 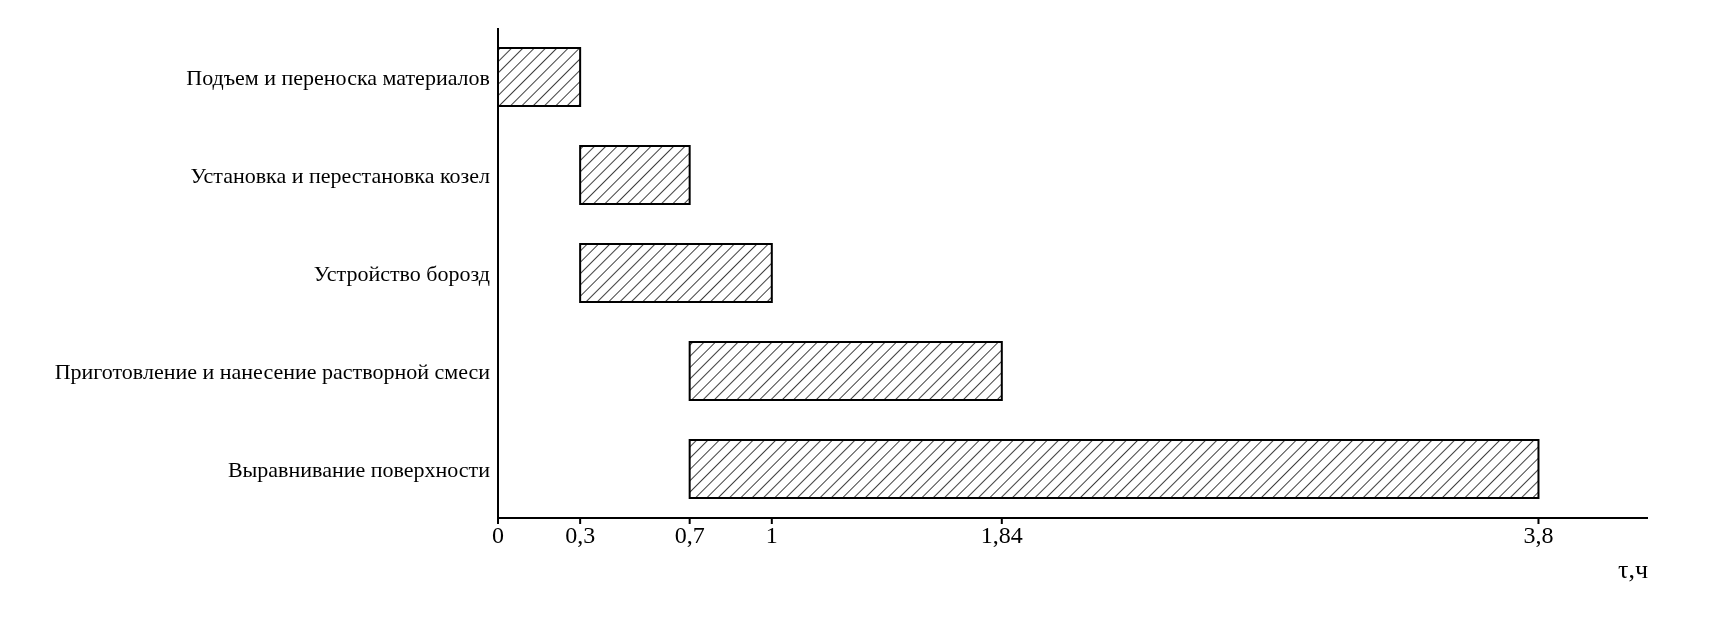 What do you see at coordinates (359, 469) in the screenshot?
I see `y-tick-label: Выравнивание поверхности` at bounding box center [359, 469].